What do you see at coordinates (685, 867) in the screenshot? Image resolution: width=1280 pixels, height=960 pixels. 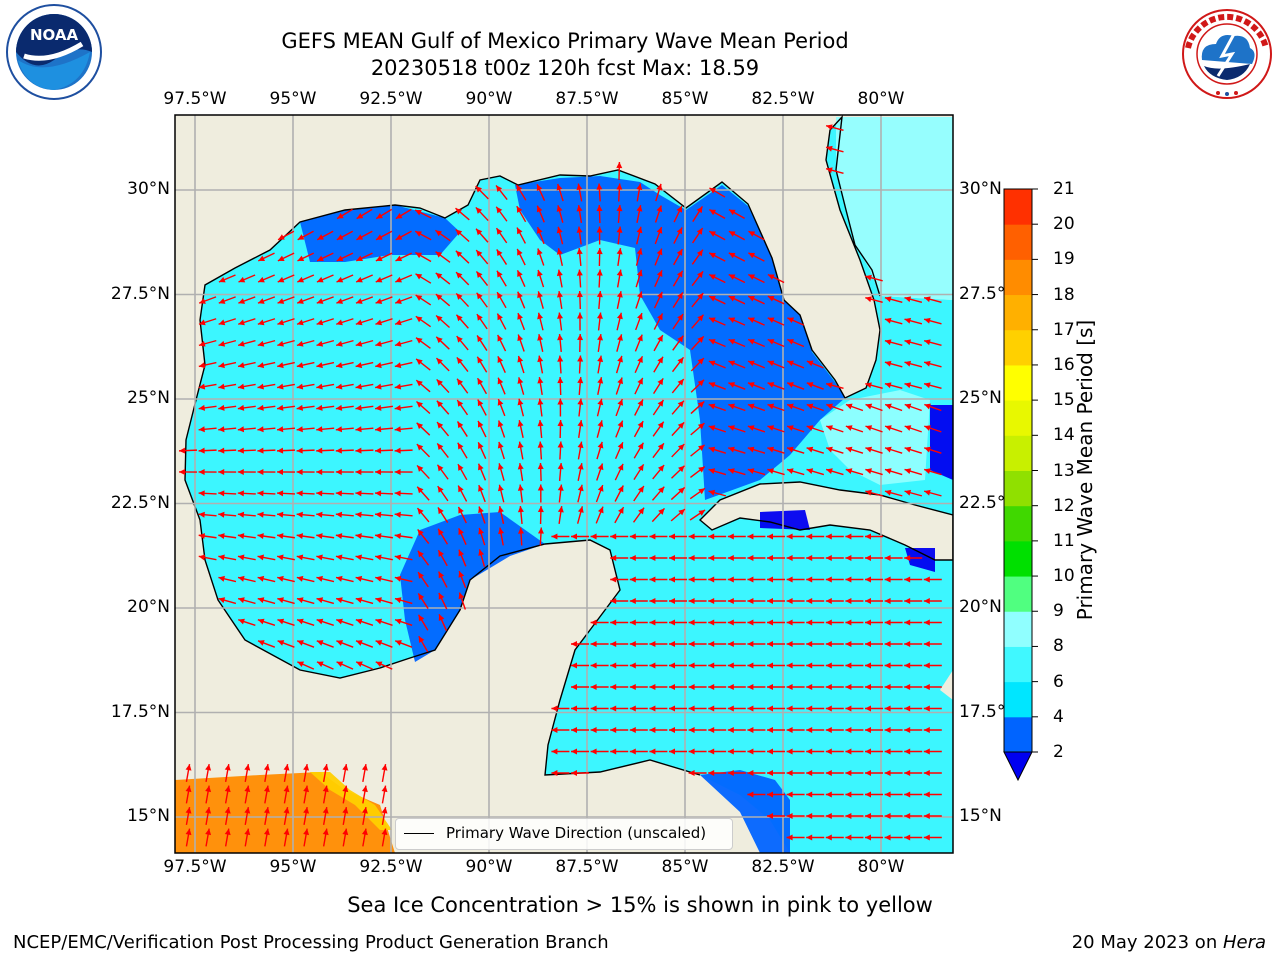 I see `lon-tick-label-bottom: 85°W` at bounding box center [685, 867].